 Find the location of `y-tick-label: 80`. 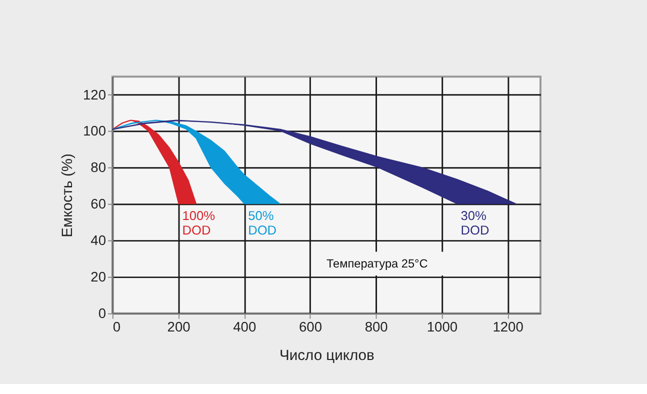

y-tick-label: 80 is located at coordinates (98, 168).